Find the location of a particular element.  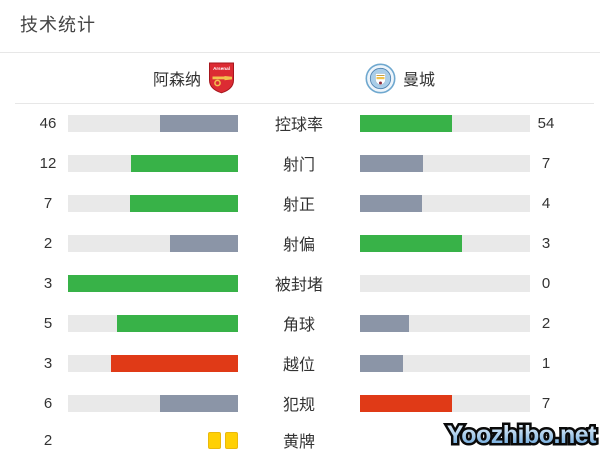

stat-row-黄牌: 2 黄牌 0 is located at coordinates (300, 440).